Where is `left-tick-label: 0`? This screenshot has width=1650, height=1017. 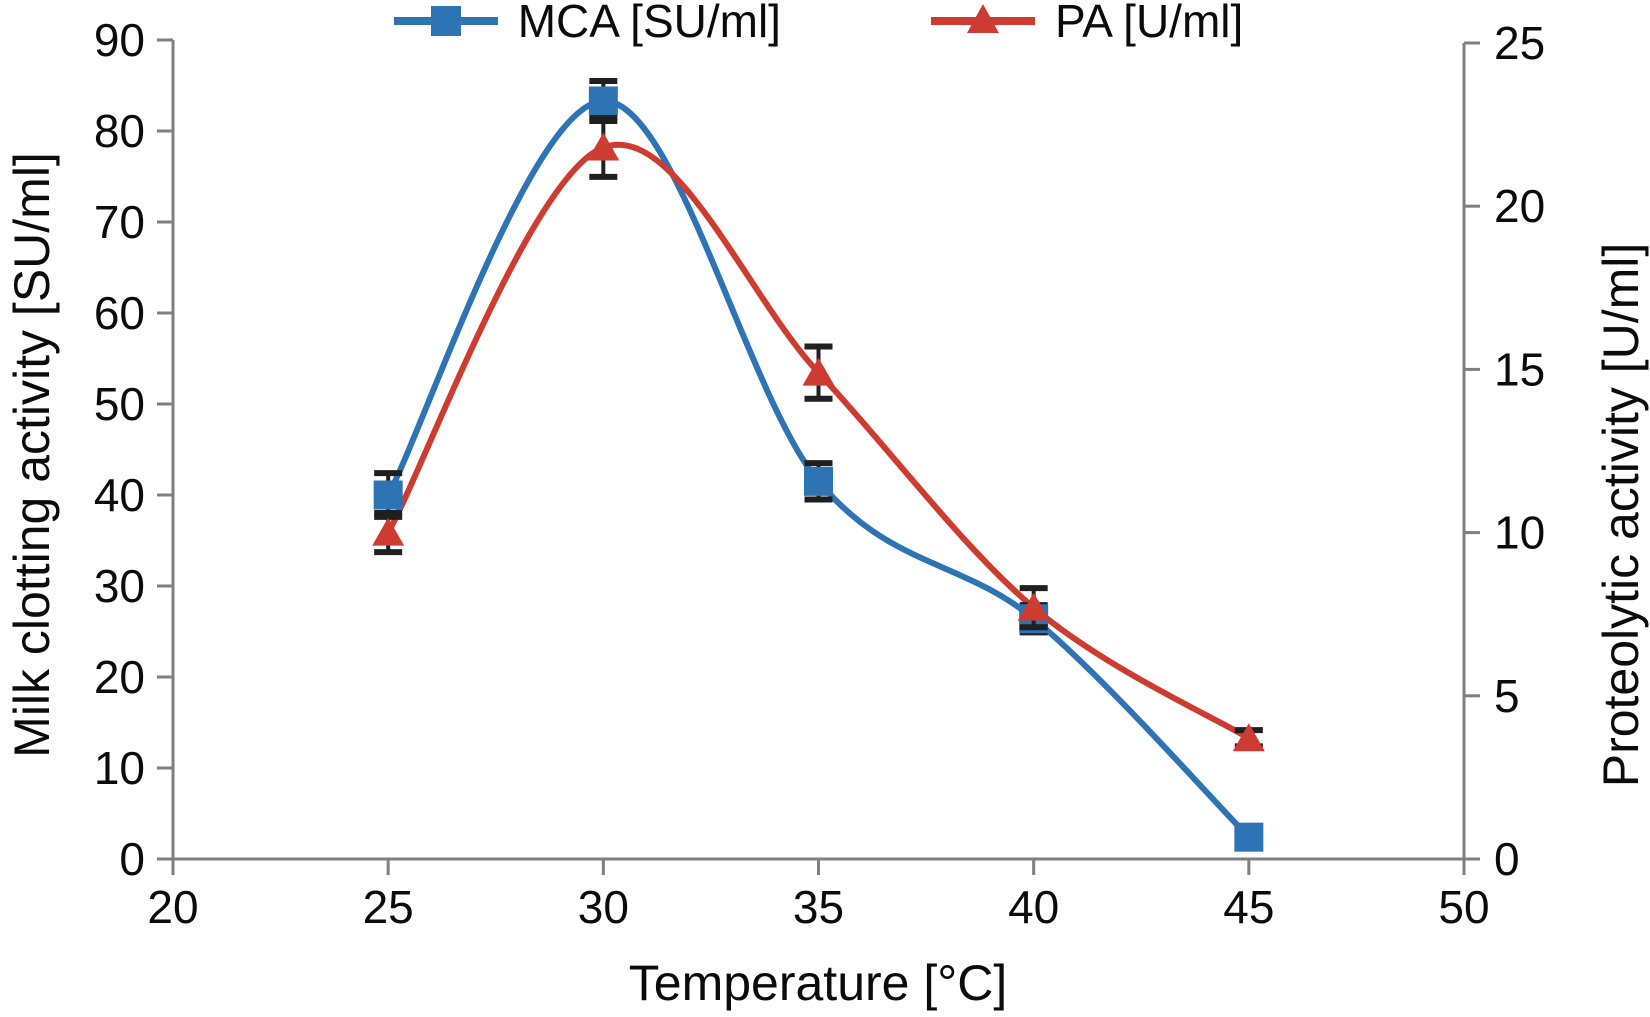
left-tick-label: 0 is located at coordinates (132, 859).